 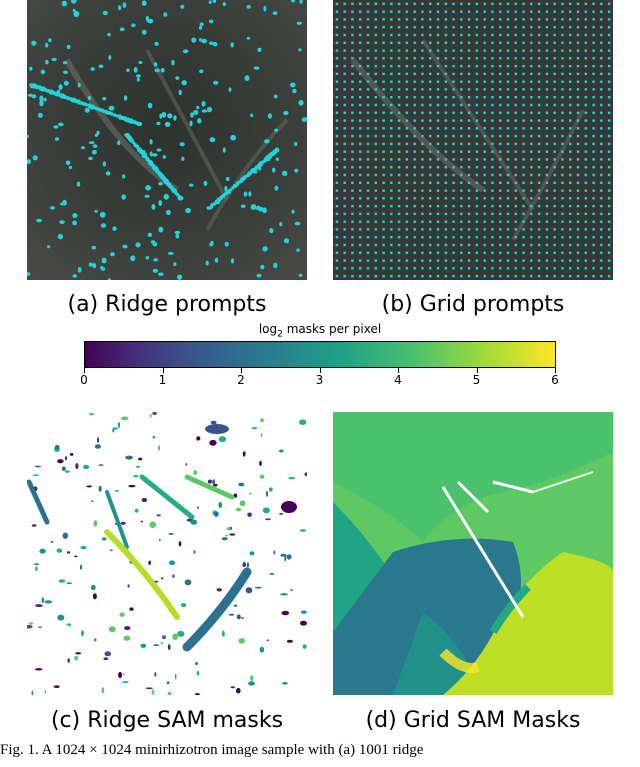 I want to click on caption-d: (d) Grid SAM Masks, so click(x=473, y=720).